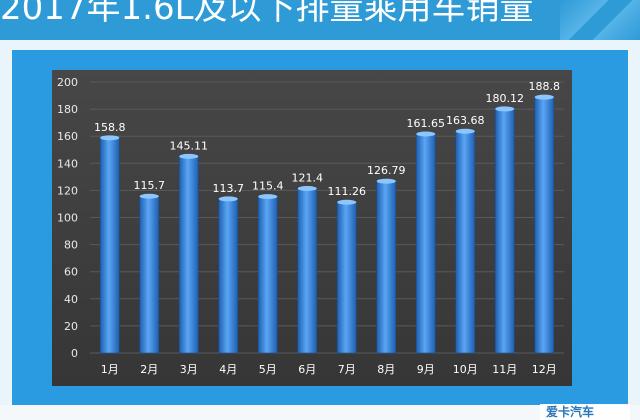 The height and width of the screenshot is (420, 640). What do you see at coordinates (600, 20) in the screenshot?
I see `banner-decoration` at bounding box center [600, 20].